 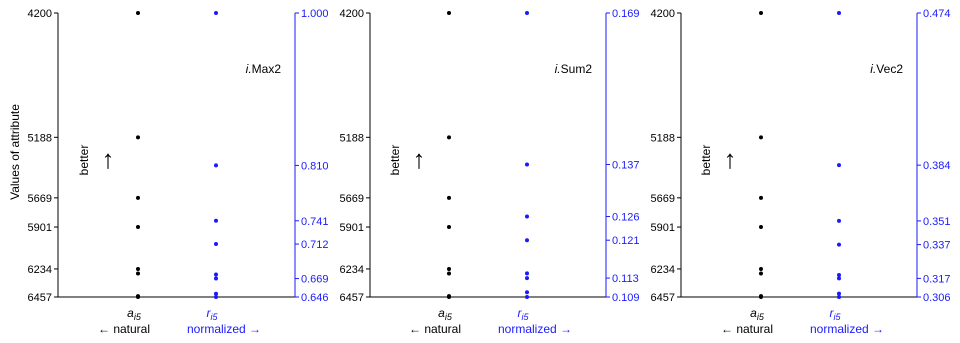 I want to click on panel-title: i.Max2, so click(x=264, y=69).